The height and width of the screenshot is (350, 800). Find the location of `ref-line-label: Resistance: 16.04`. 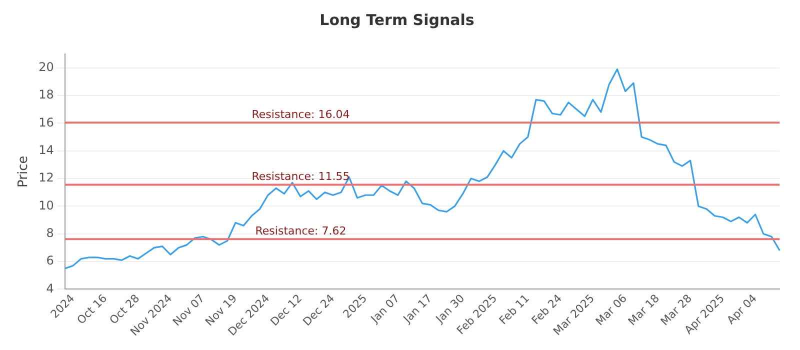

ref-line-label: Resistance: 16.04 is located at coordinates (301, 114).